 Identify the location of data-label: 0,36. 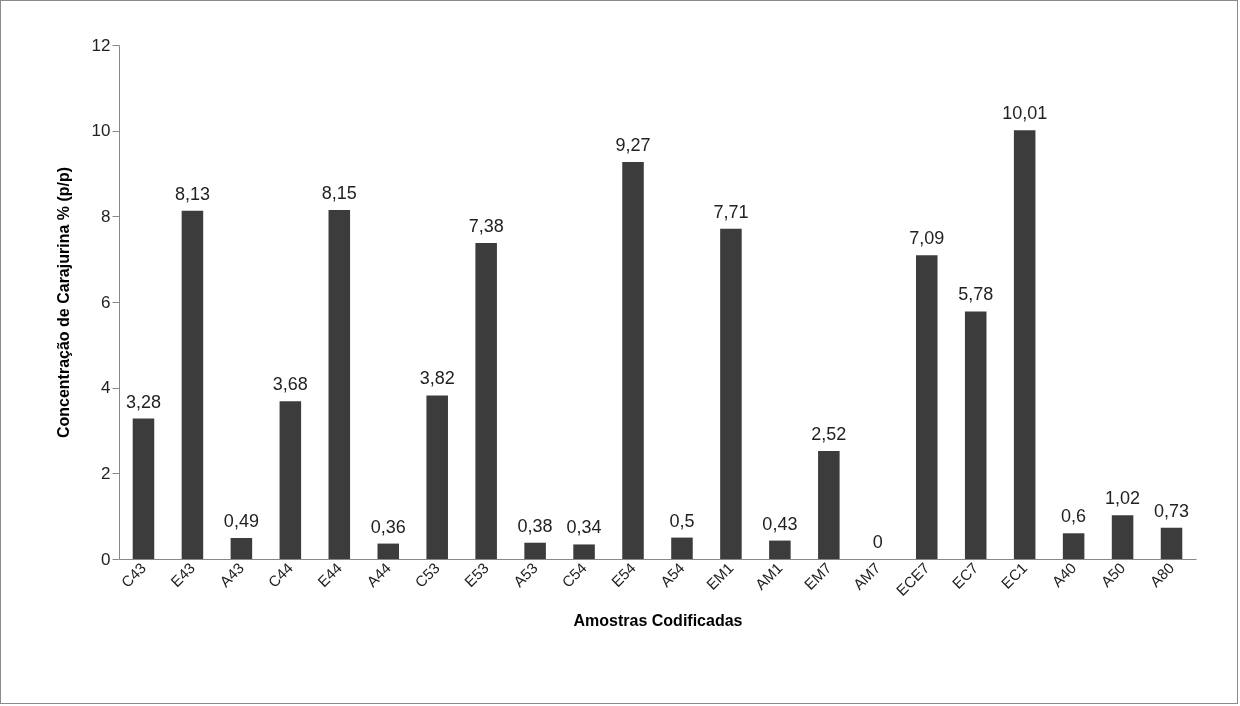
(388, 526).